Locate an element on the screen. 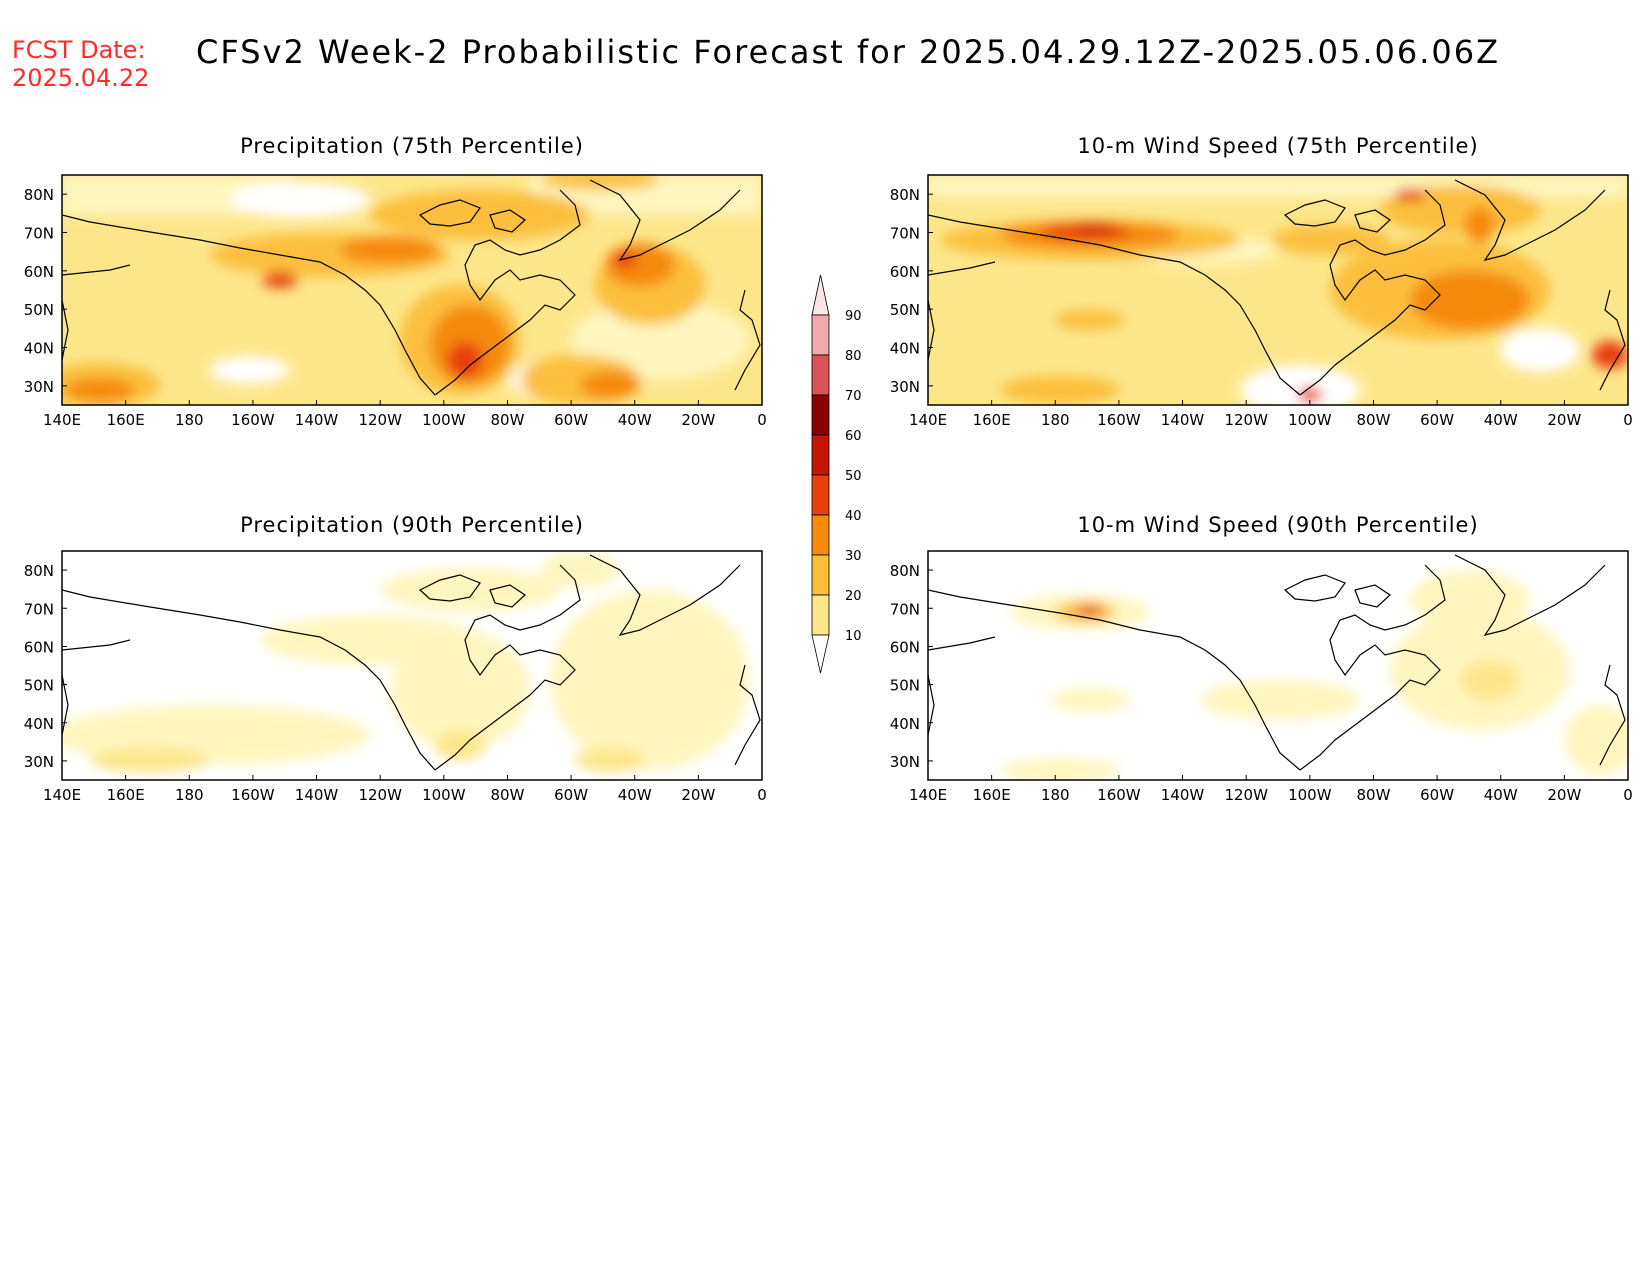 This screenshot has width=1650, height=1275. panel-title: 10-m Wind Speed (75th Percentile) is located at coordinates (1277, 146).